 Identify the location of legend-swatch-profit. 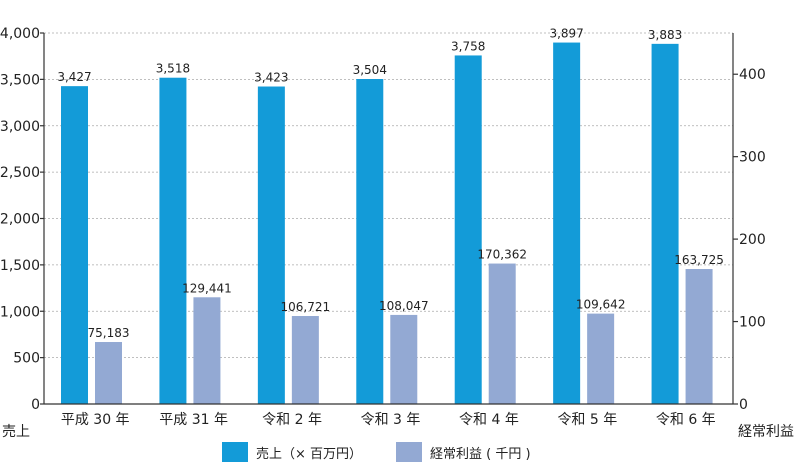
(409, 452).